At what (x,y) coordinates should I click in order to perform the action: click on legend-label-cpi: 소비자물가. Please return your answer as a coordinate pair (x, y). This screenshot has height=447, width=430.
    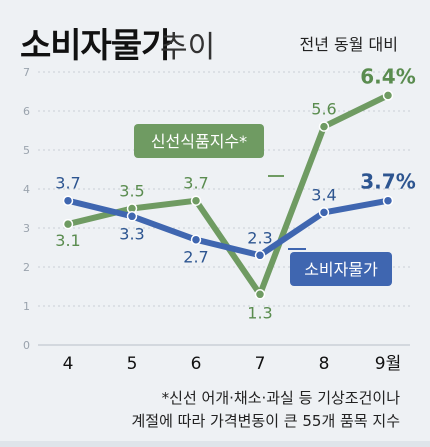
    Looking at the image, I should click on (341, 269).